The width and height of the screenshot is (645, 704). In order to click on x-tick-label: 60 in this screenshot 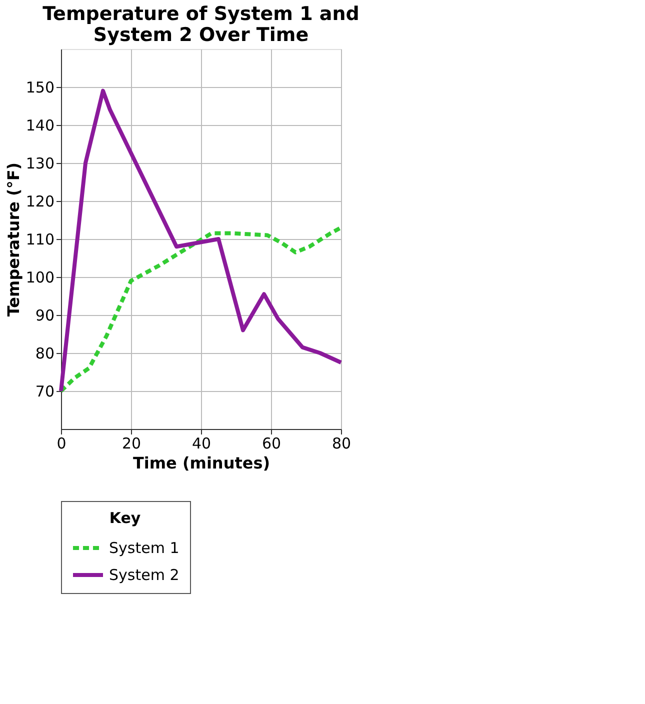, I will do `click(272, 443)`.